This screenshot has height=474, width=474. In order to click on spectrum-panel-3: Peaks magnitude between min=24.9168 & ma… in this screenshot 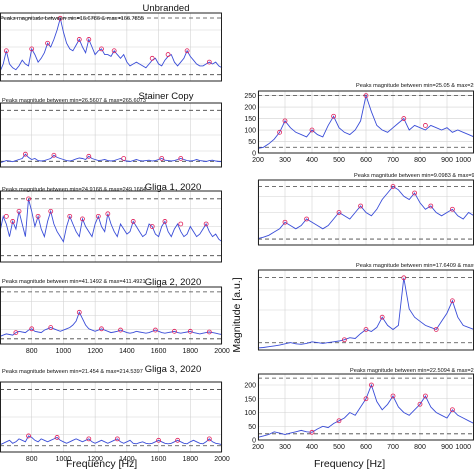, I will do `click(111, 222)`.